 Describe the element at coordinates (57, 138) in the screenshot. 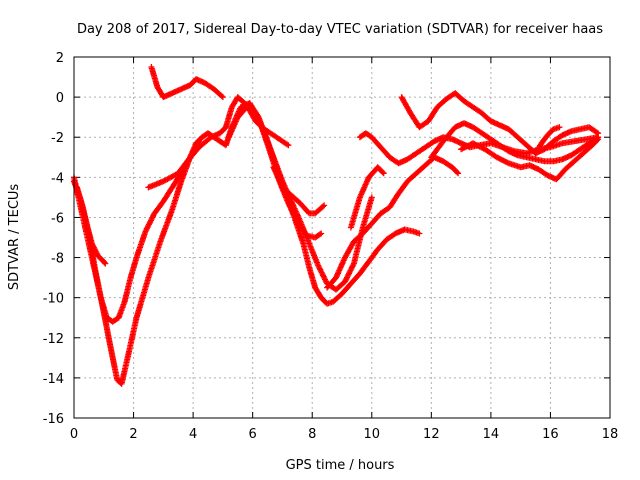

I see `y-tick-label: -2` at that location.